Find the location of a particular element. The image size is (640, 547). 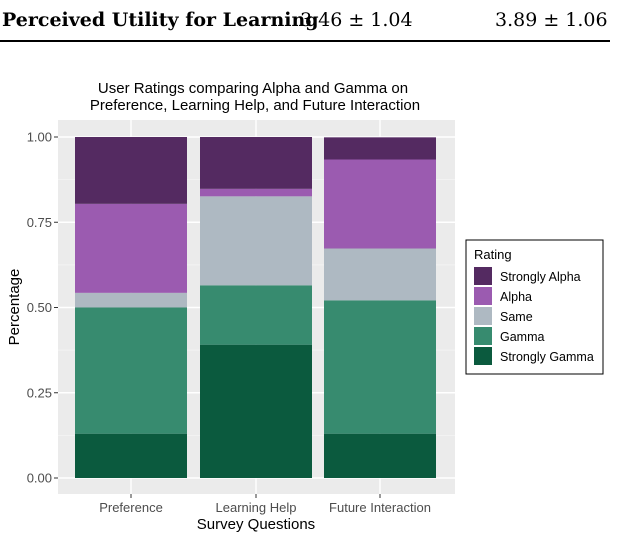

table-cell-alpha: 3.46 ± 1.04 is located at coordinates (356, 20).